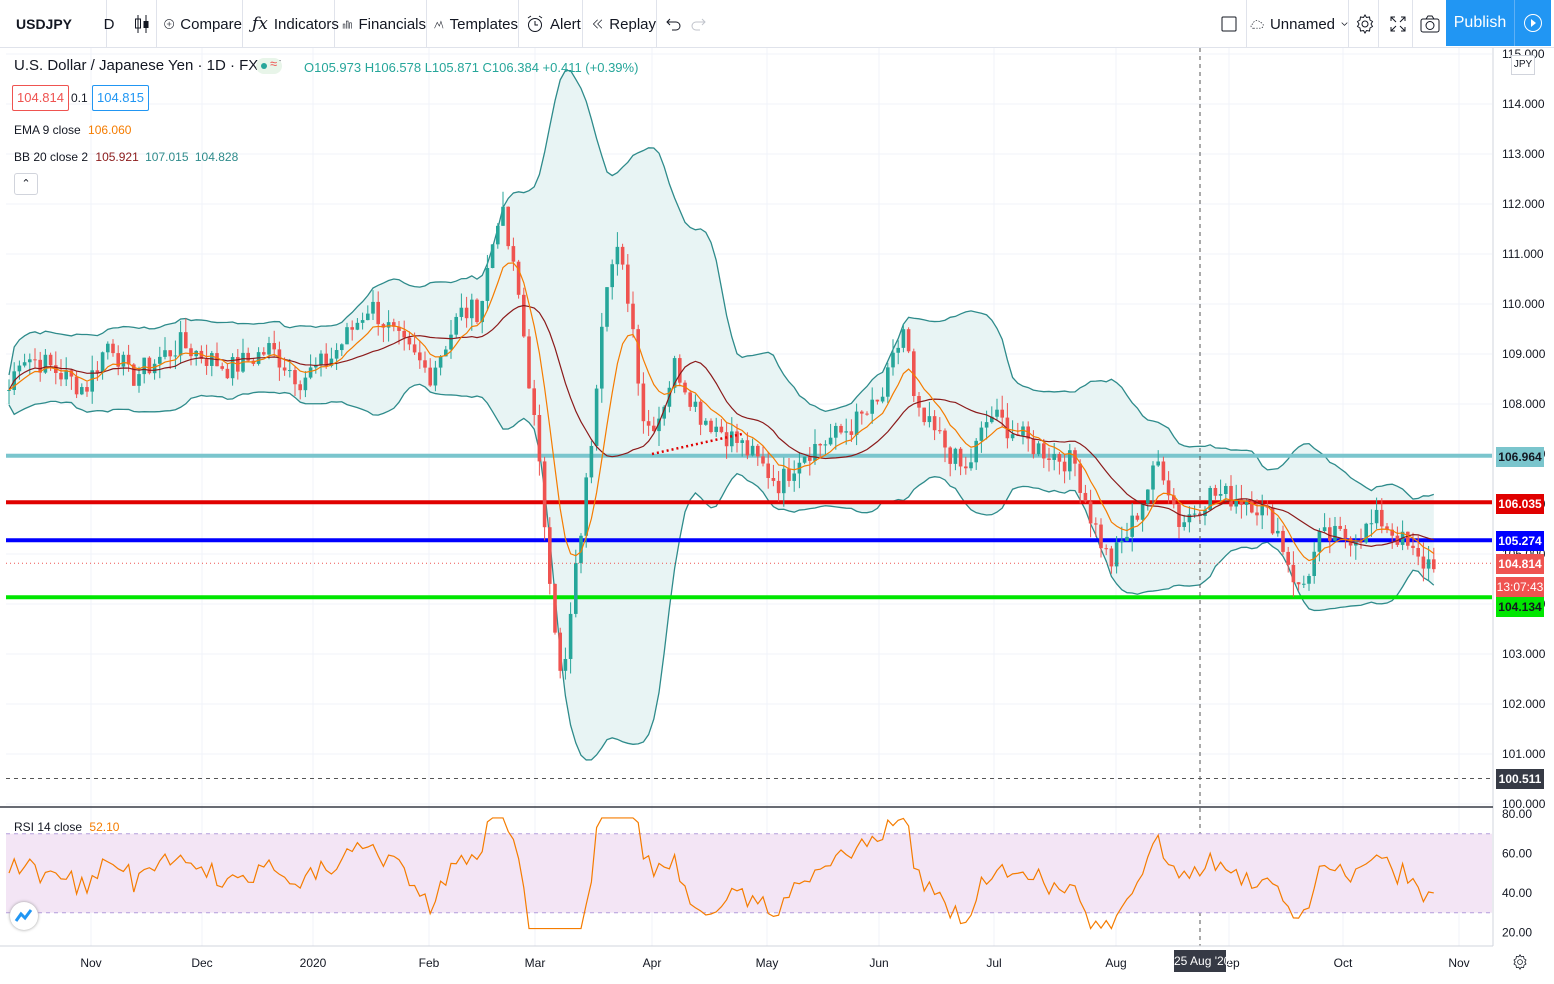 This screenshot has height=984, width=1554. I want to click on bb-legend: BB 20 close 2 105.921 107.015 104.828, so click(126, 157).